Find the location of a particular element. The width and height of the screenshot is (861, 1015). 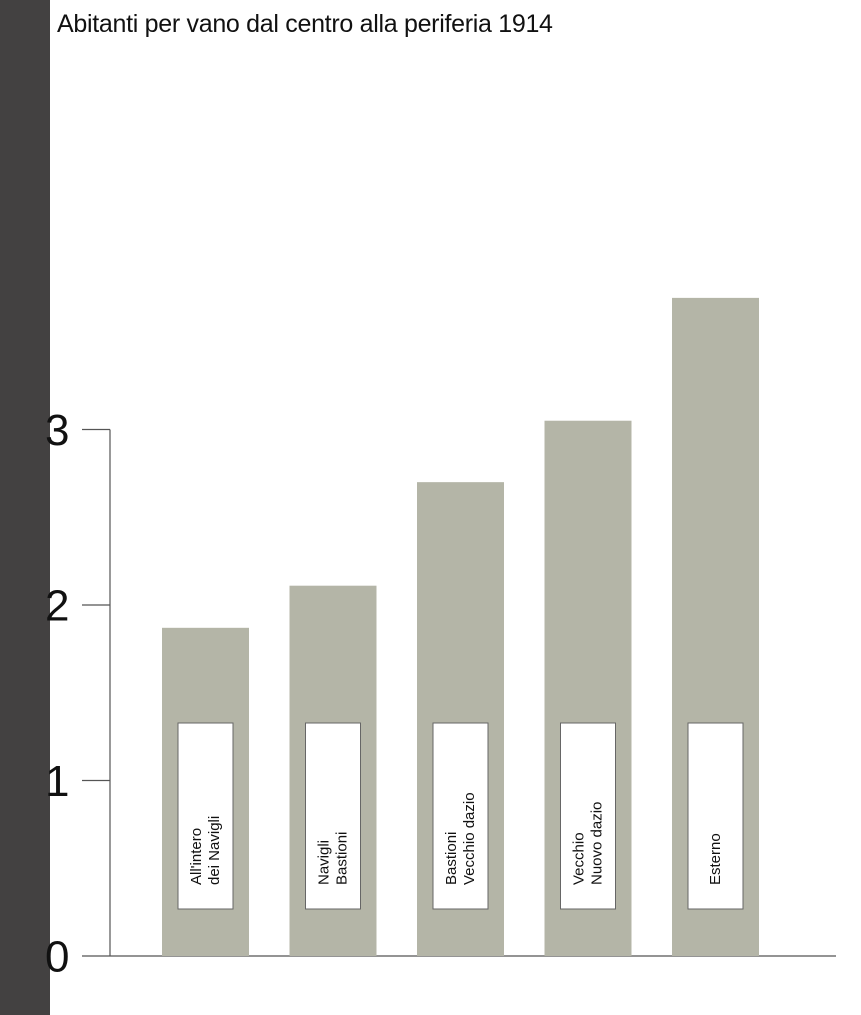

category-label-line: Esterno is located at coordinates (715, 859).